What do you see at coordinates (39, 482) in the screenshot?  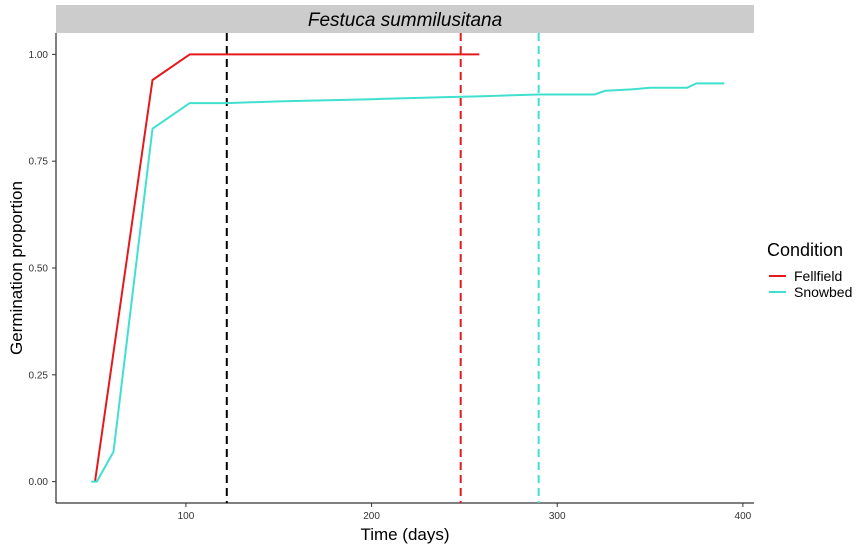 I see `y-tick-label: 0.00` at bounding box center [39, 482].